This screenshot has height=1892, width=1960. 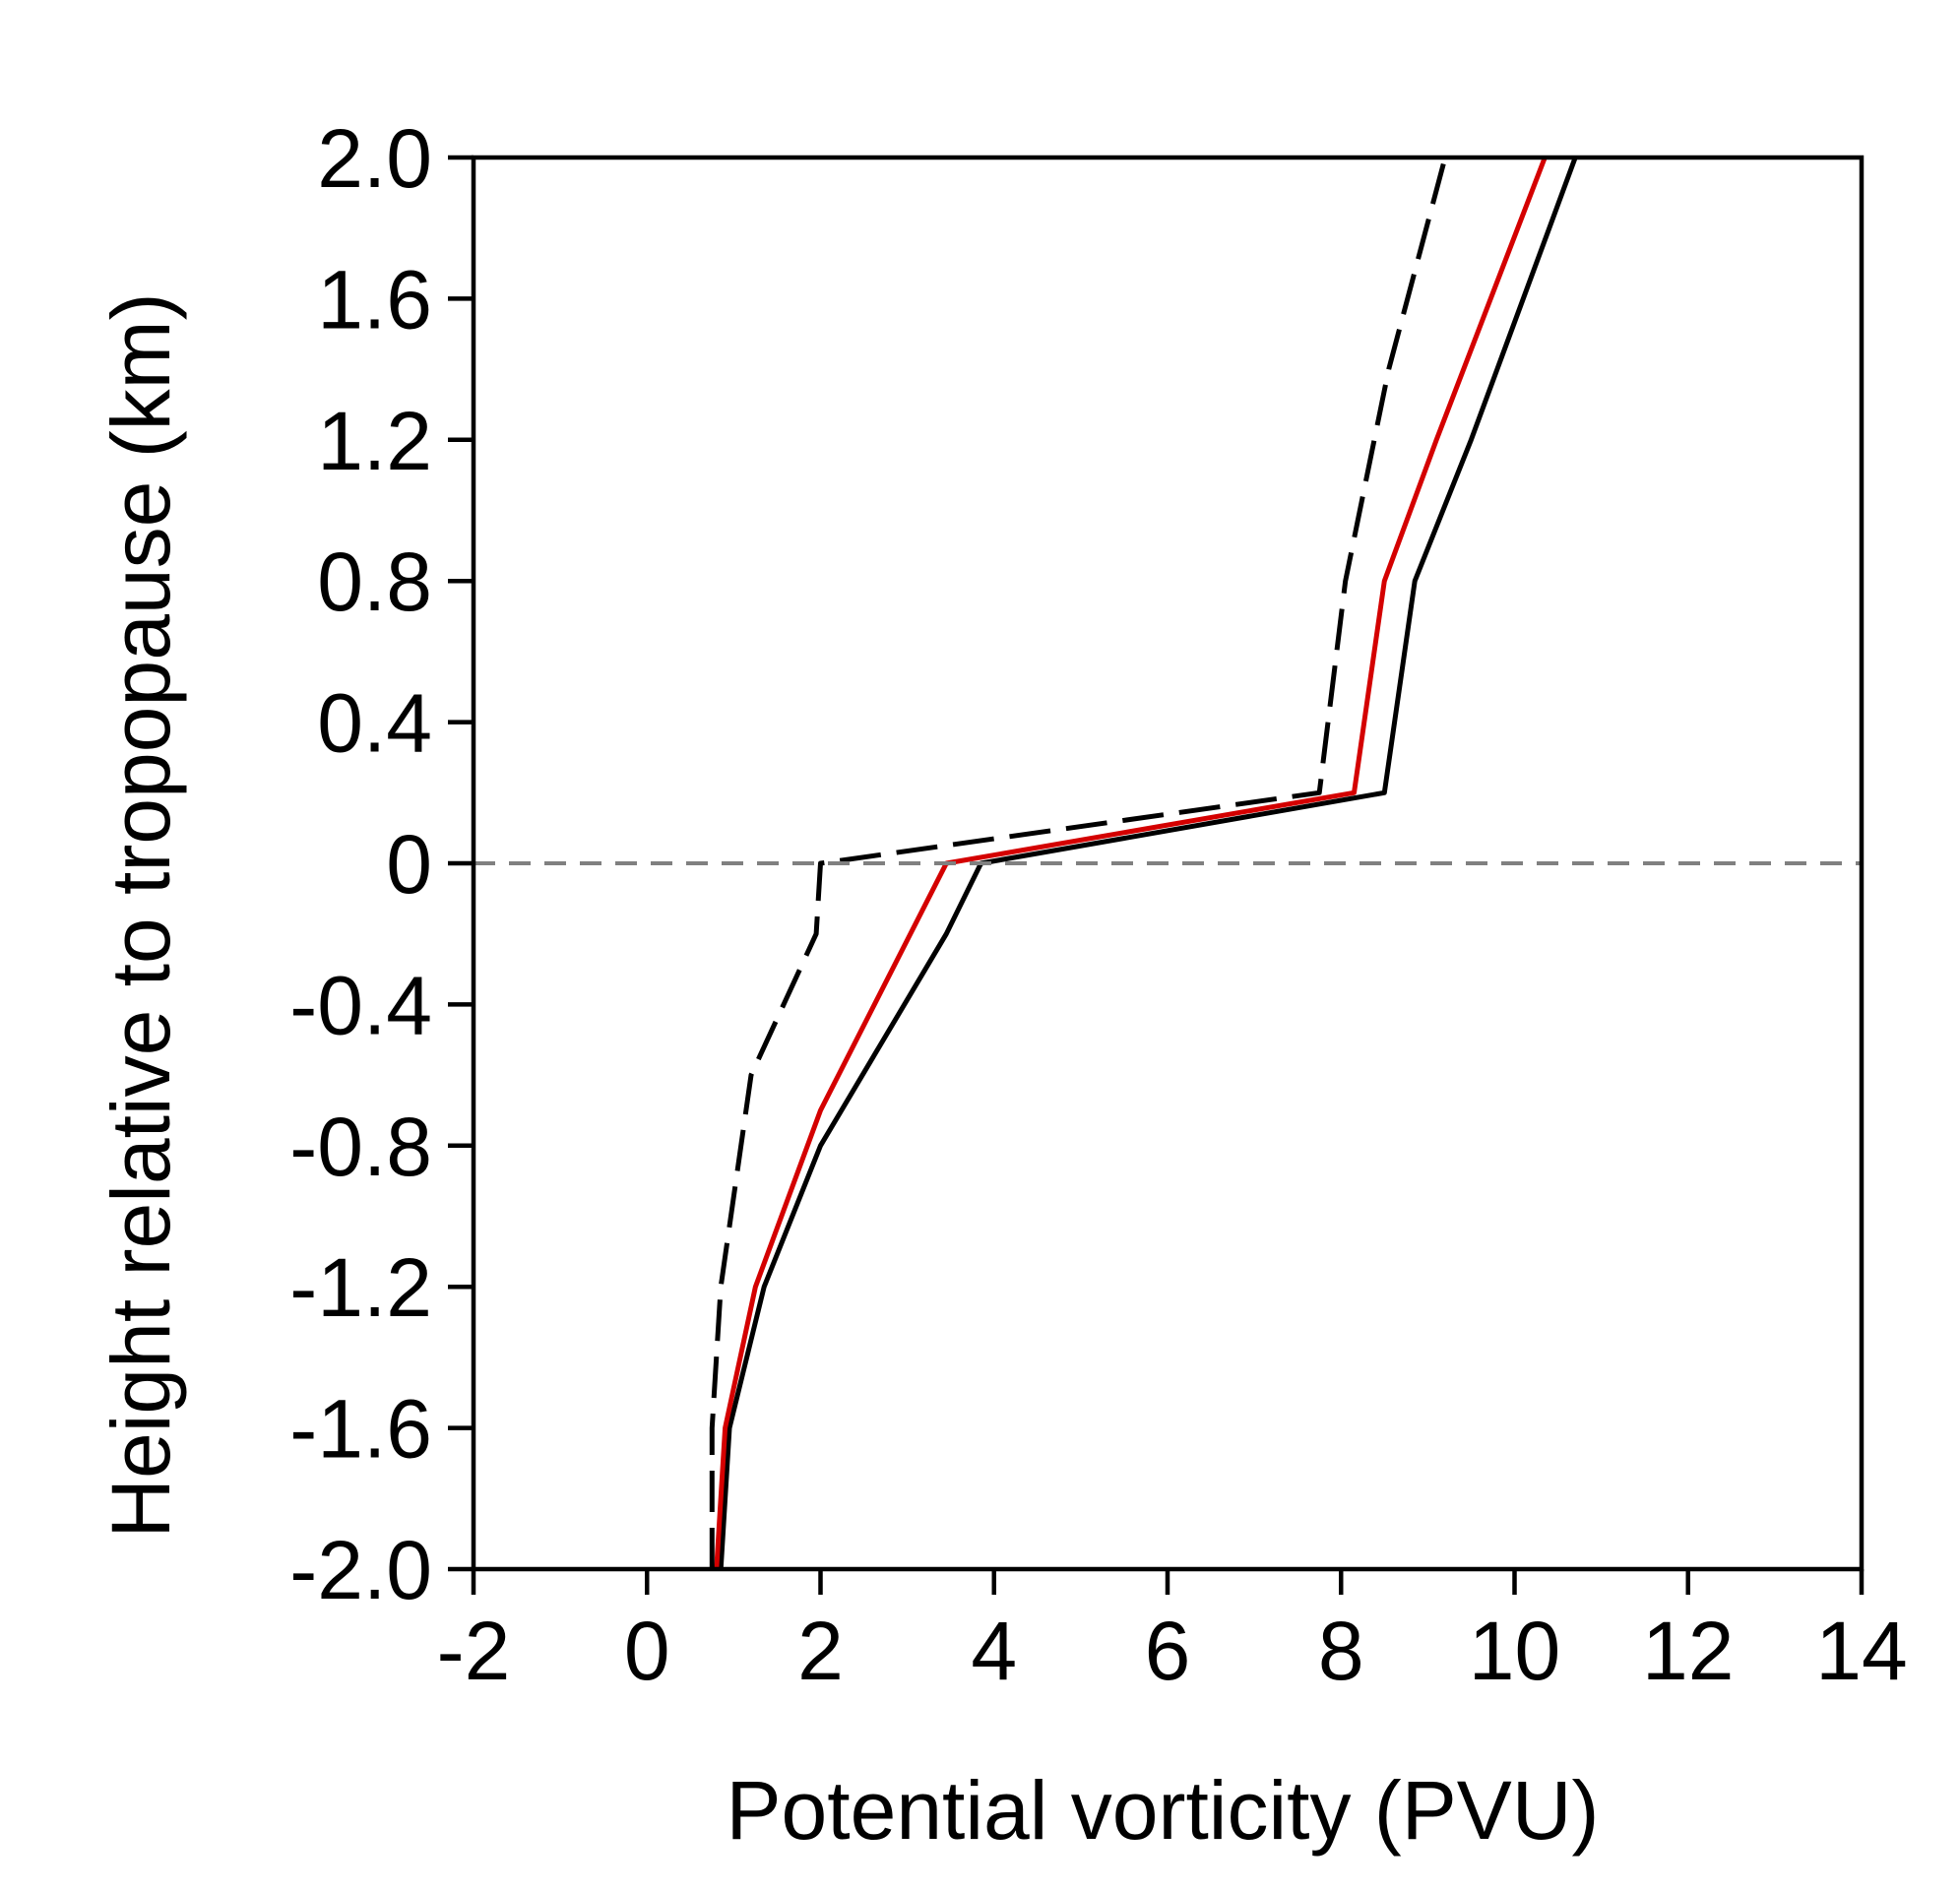 What do you see at coordinates (374, 441) in the screenshot?
I see `y-tick-label: 1.2` at bounding box center [374, 441].